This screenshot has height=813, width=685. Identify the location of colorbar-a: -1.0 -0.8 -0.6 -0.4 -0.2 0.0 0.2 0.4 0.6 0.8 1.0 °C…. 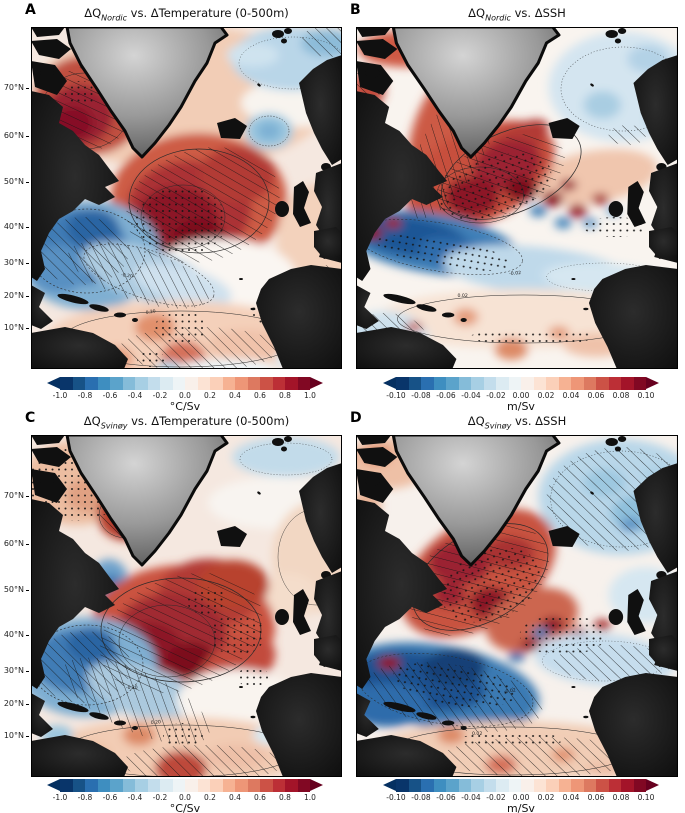
(185, 395).